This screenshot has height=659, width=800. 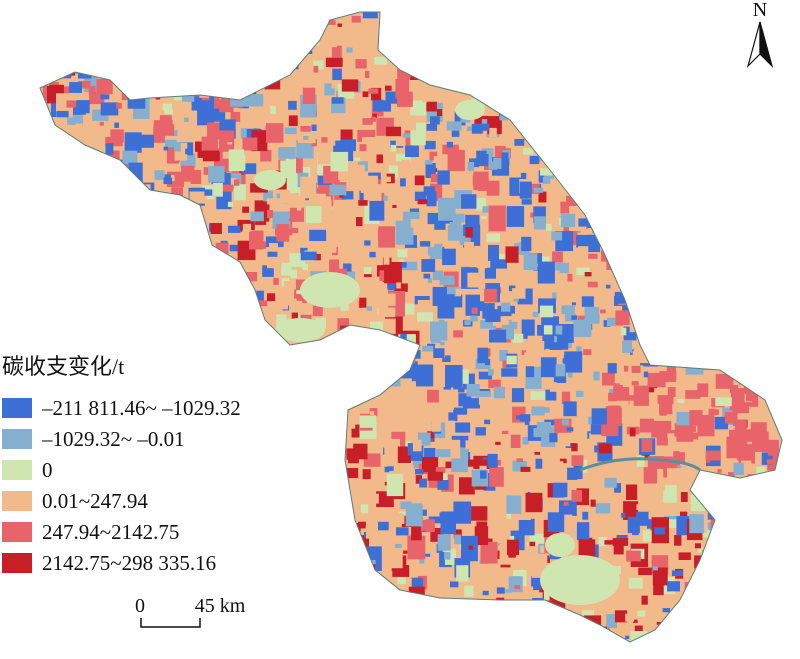 What do you see at coordinates (760, 34) in the screenshot?
I see `north-arrow: N` at bounding box center [760, 34].